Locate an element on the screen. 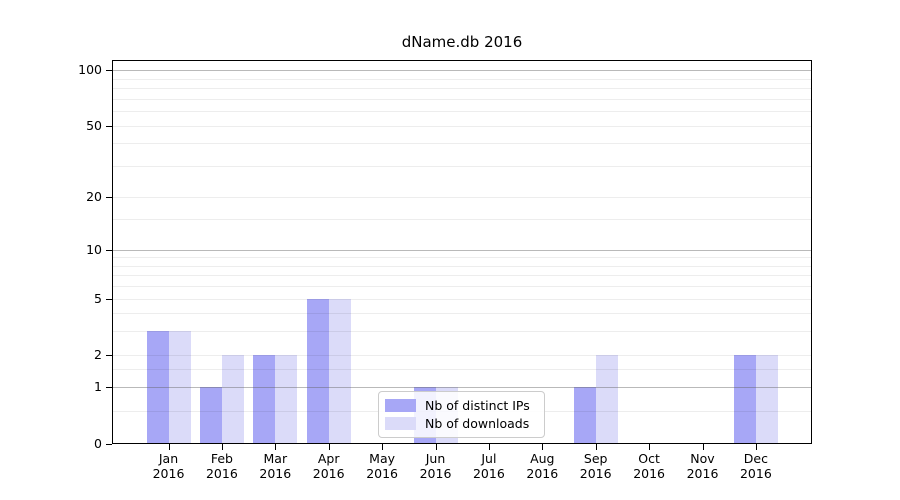 The width and height of the screenshot is (900, 500). legend-item-distinct-ips: Nb of distinct IPs is located at coordinates (460, 405).